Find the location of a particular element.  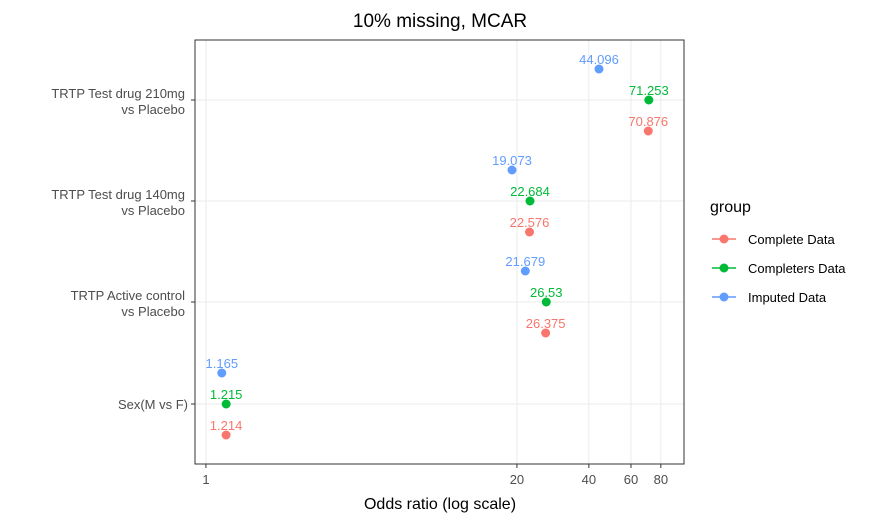

y-tick-label-line1: TRTP Test drug 210mg is located at coordinates (118, 93).